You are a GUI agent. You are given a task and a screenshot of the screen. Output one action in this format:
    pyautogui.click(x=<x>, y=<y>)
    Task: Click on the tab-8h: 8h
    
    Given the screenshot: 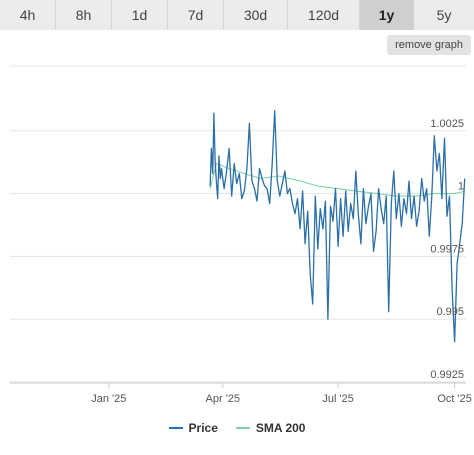 What is the action you would take?
    pyautogui.click(x=84, y=15)
    